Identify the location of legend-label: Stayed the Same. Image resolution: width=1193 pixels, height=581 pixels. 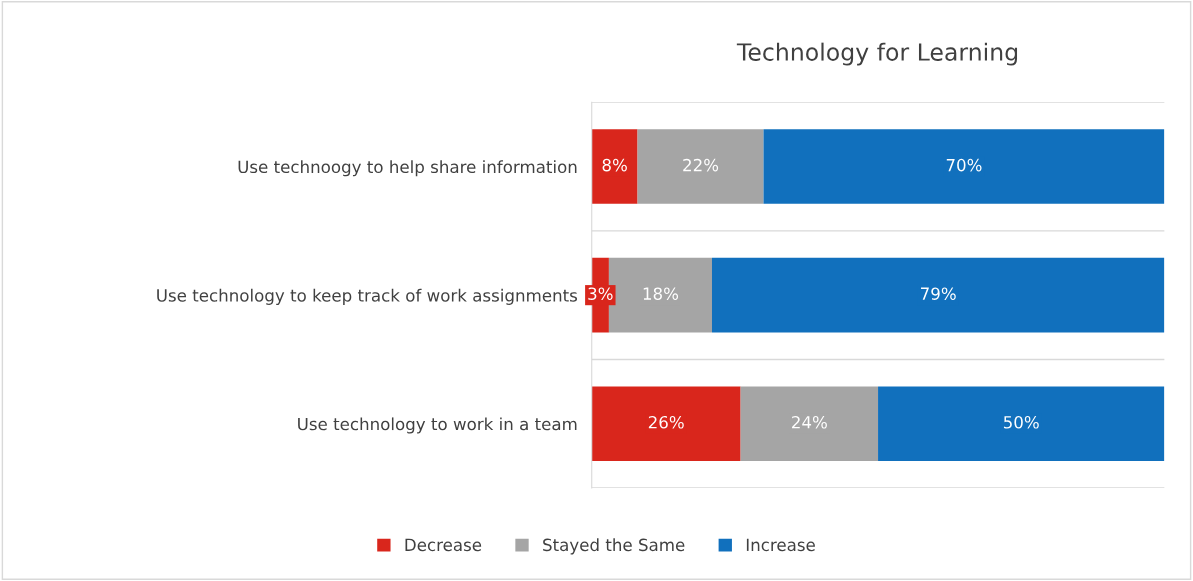
(614, 546).